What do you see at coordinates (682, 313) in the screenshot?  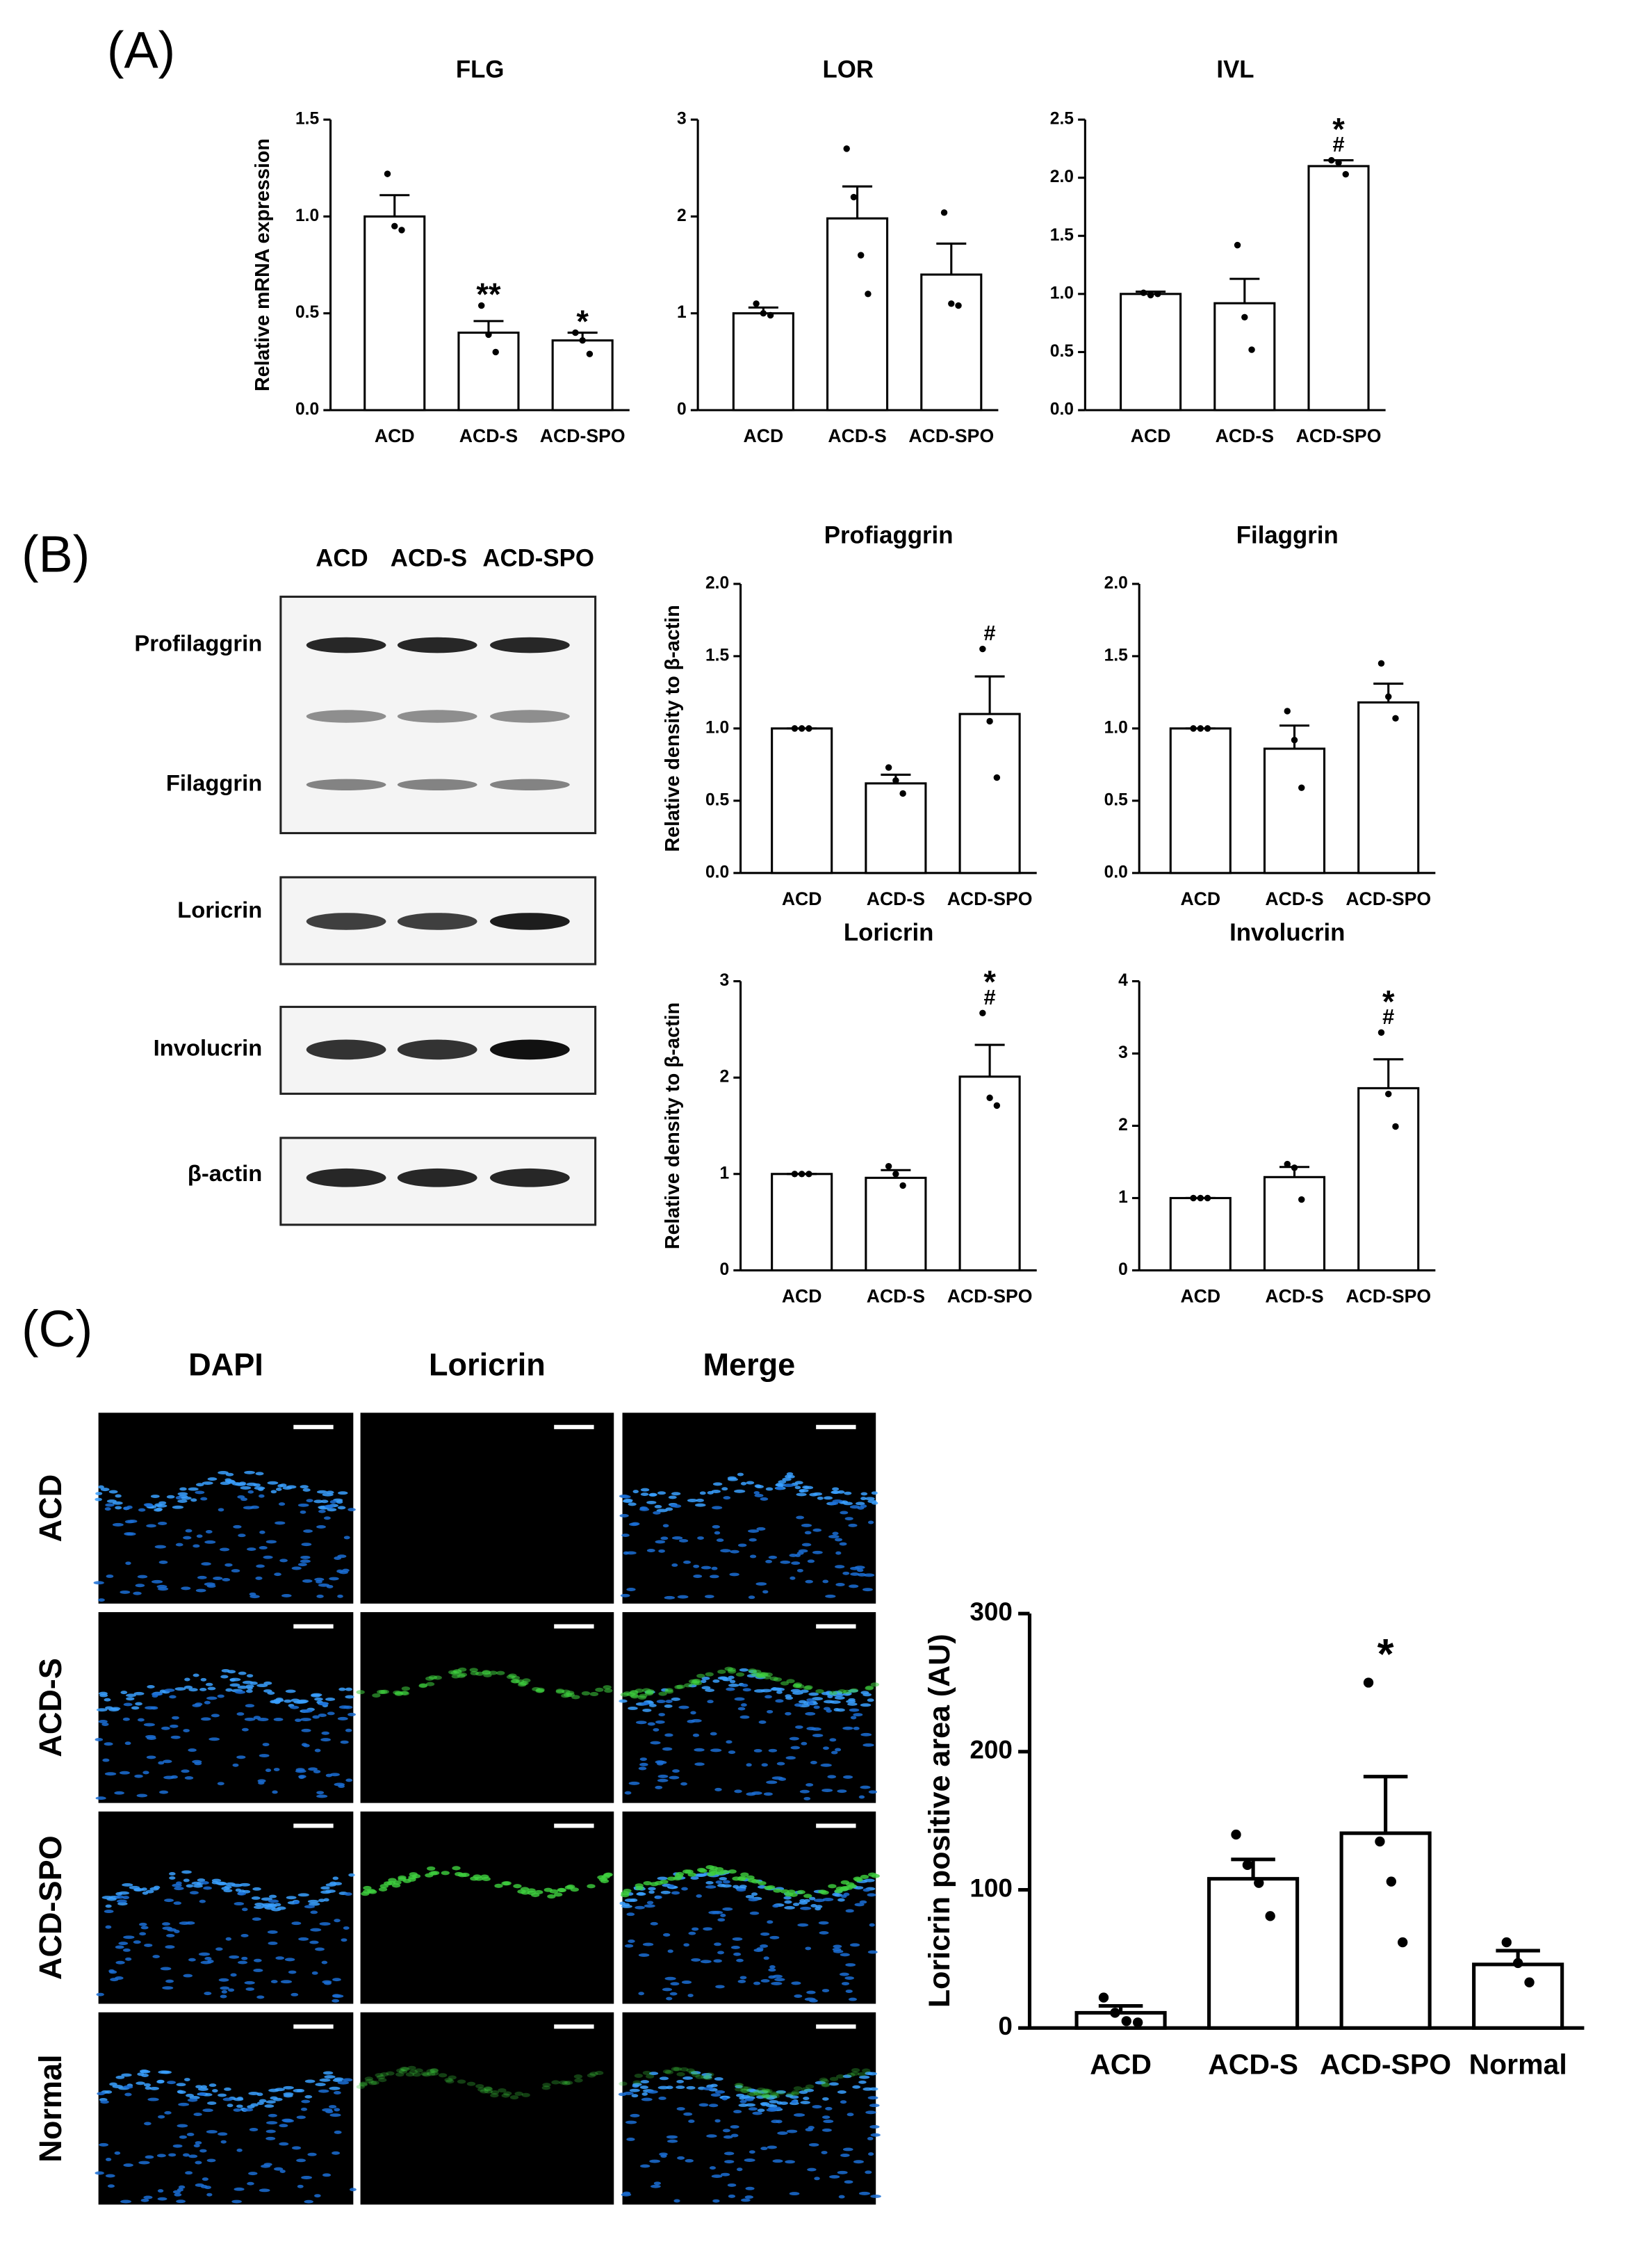 I see `y-tick-label: 1` at bounding box center [682, 313].